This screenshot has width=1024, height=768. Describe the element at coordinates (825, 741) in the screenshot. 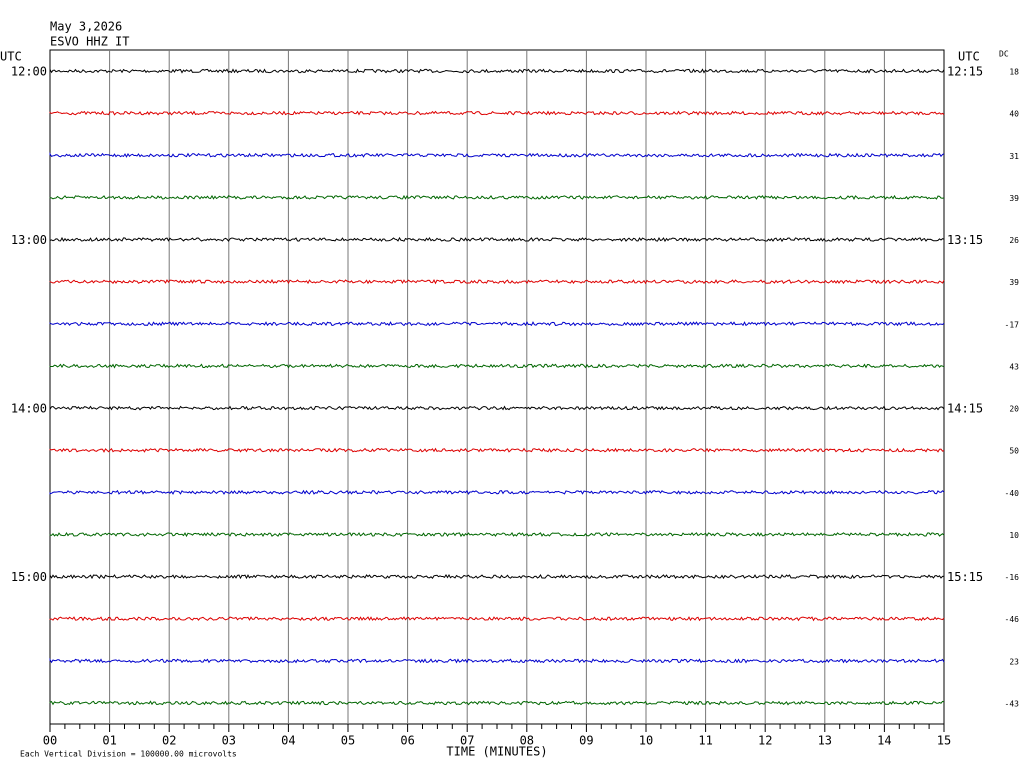

I see `x-tick-label: 13` at that location.